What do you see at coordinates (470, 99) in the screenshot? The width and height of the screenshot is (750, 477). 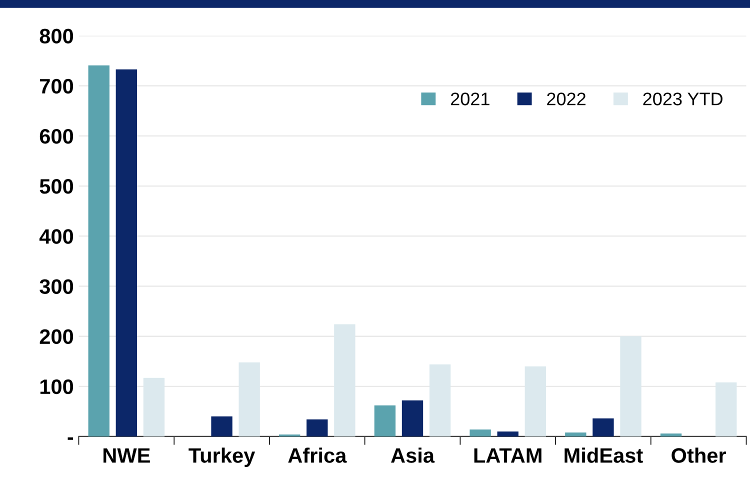 I see `legend-label: 2021` at bounding box center [470, 99].